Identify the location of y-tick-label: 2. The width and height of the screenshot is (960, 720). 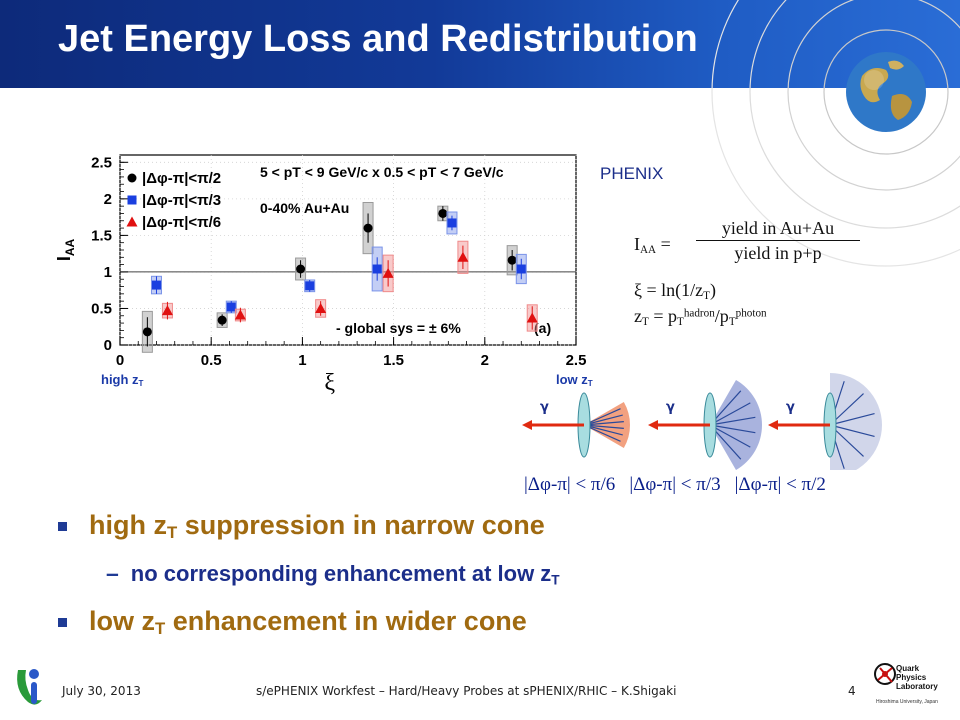
(108, 199).